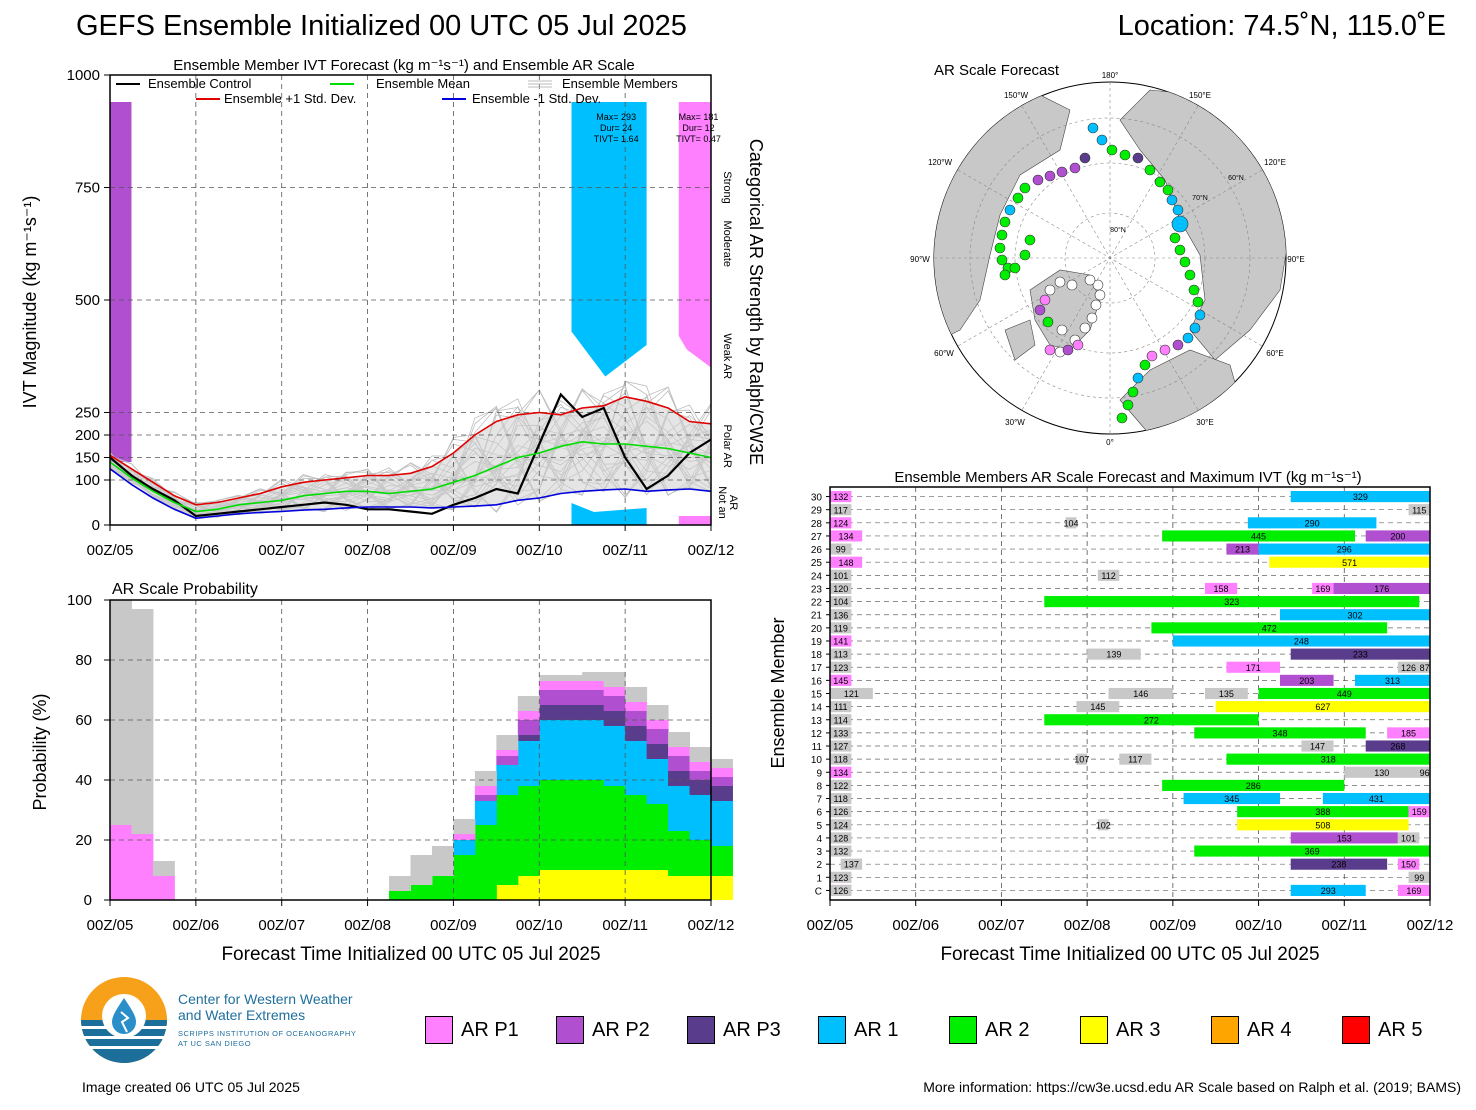  What do you see at coordinates (1120, 1030) in the screenshot?
I see `legend-item-ar-3: AR 3` at bounding box center [1120, 1030].